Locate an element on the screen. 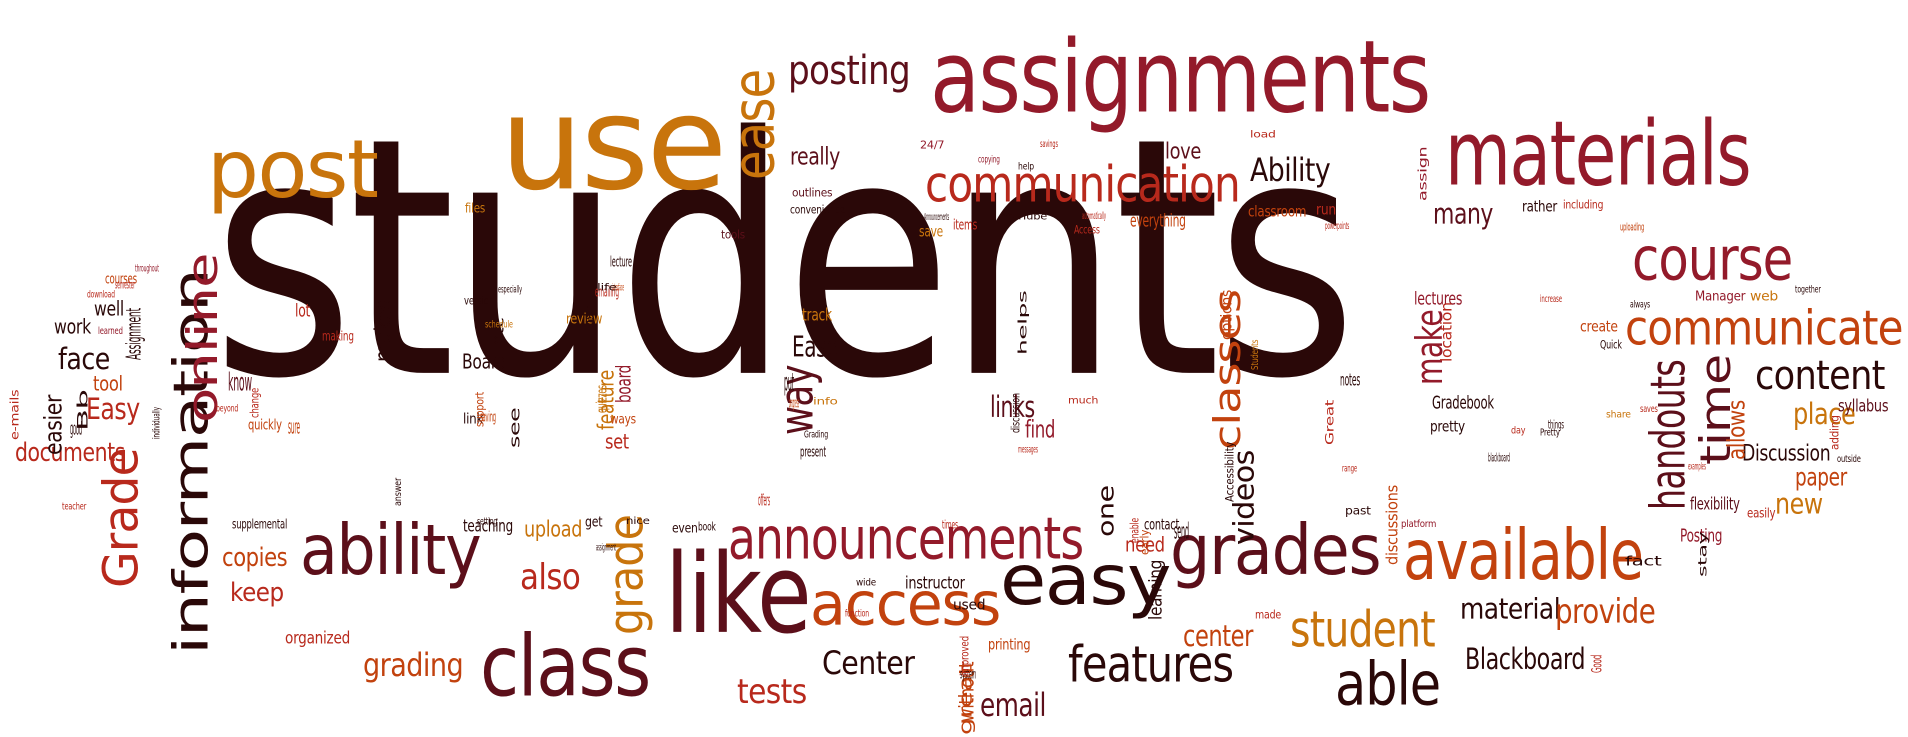  word-organized: organized is located at coordinates (317, 638).